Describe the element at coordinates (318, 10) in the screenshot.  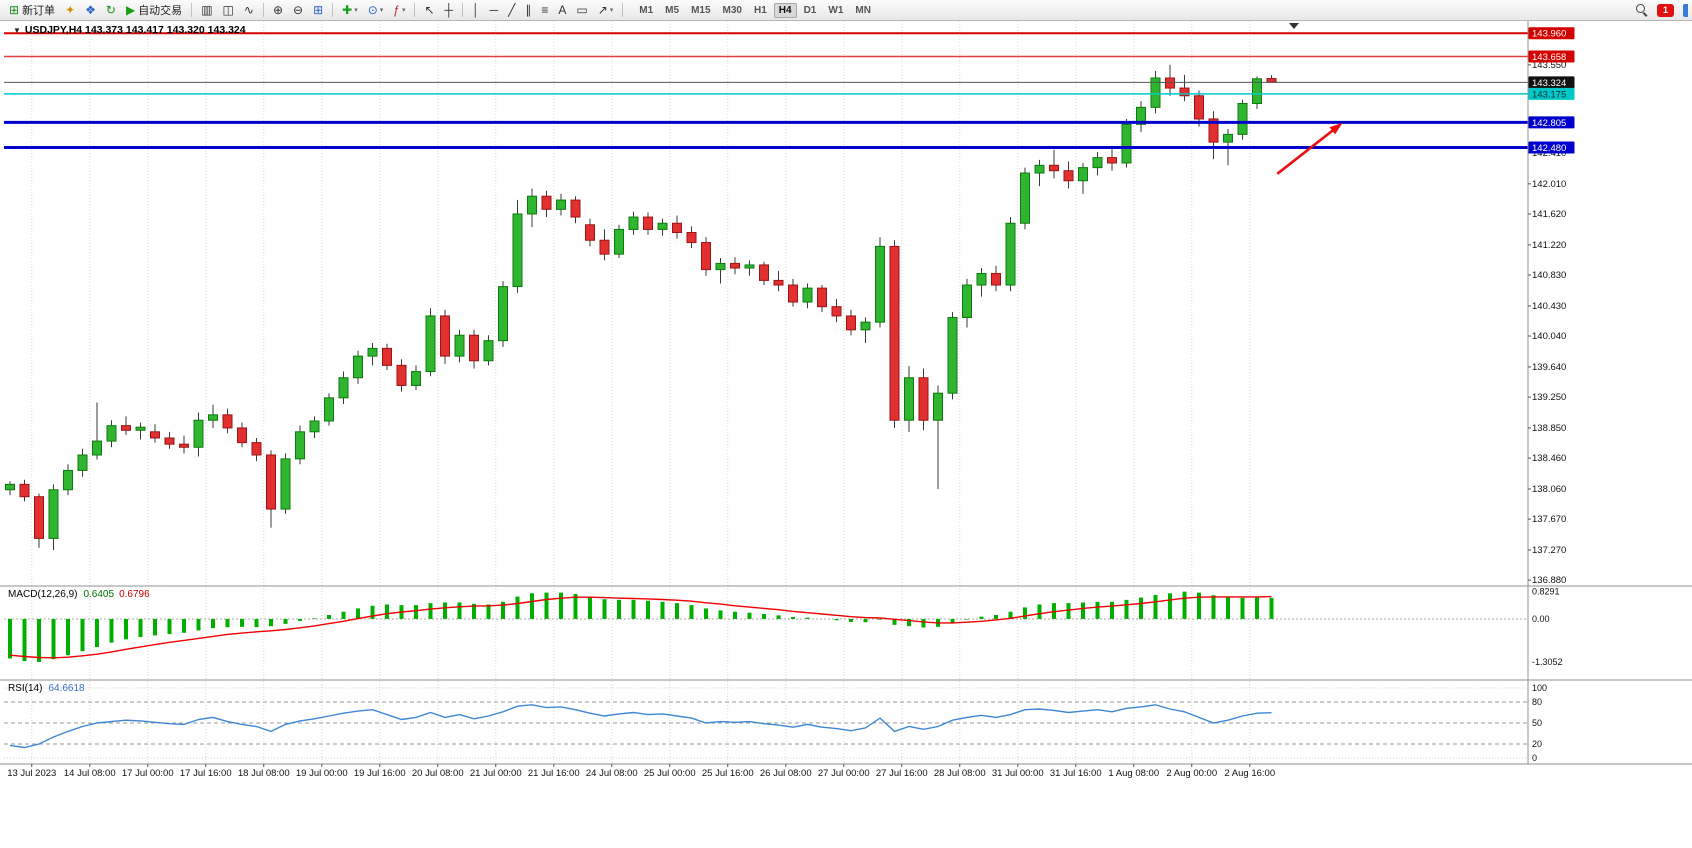
I see `tile-windows-button: ⊞` at that location.